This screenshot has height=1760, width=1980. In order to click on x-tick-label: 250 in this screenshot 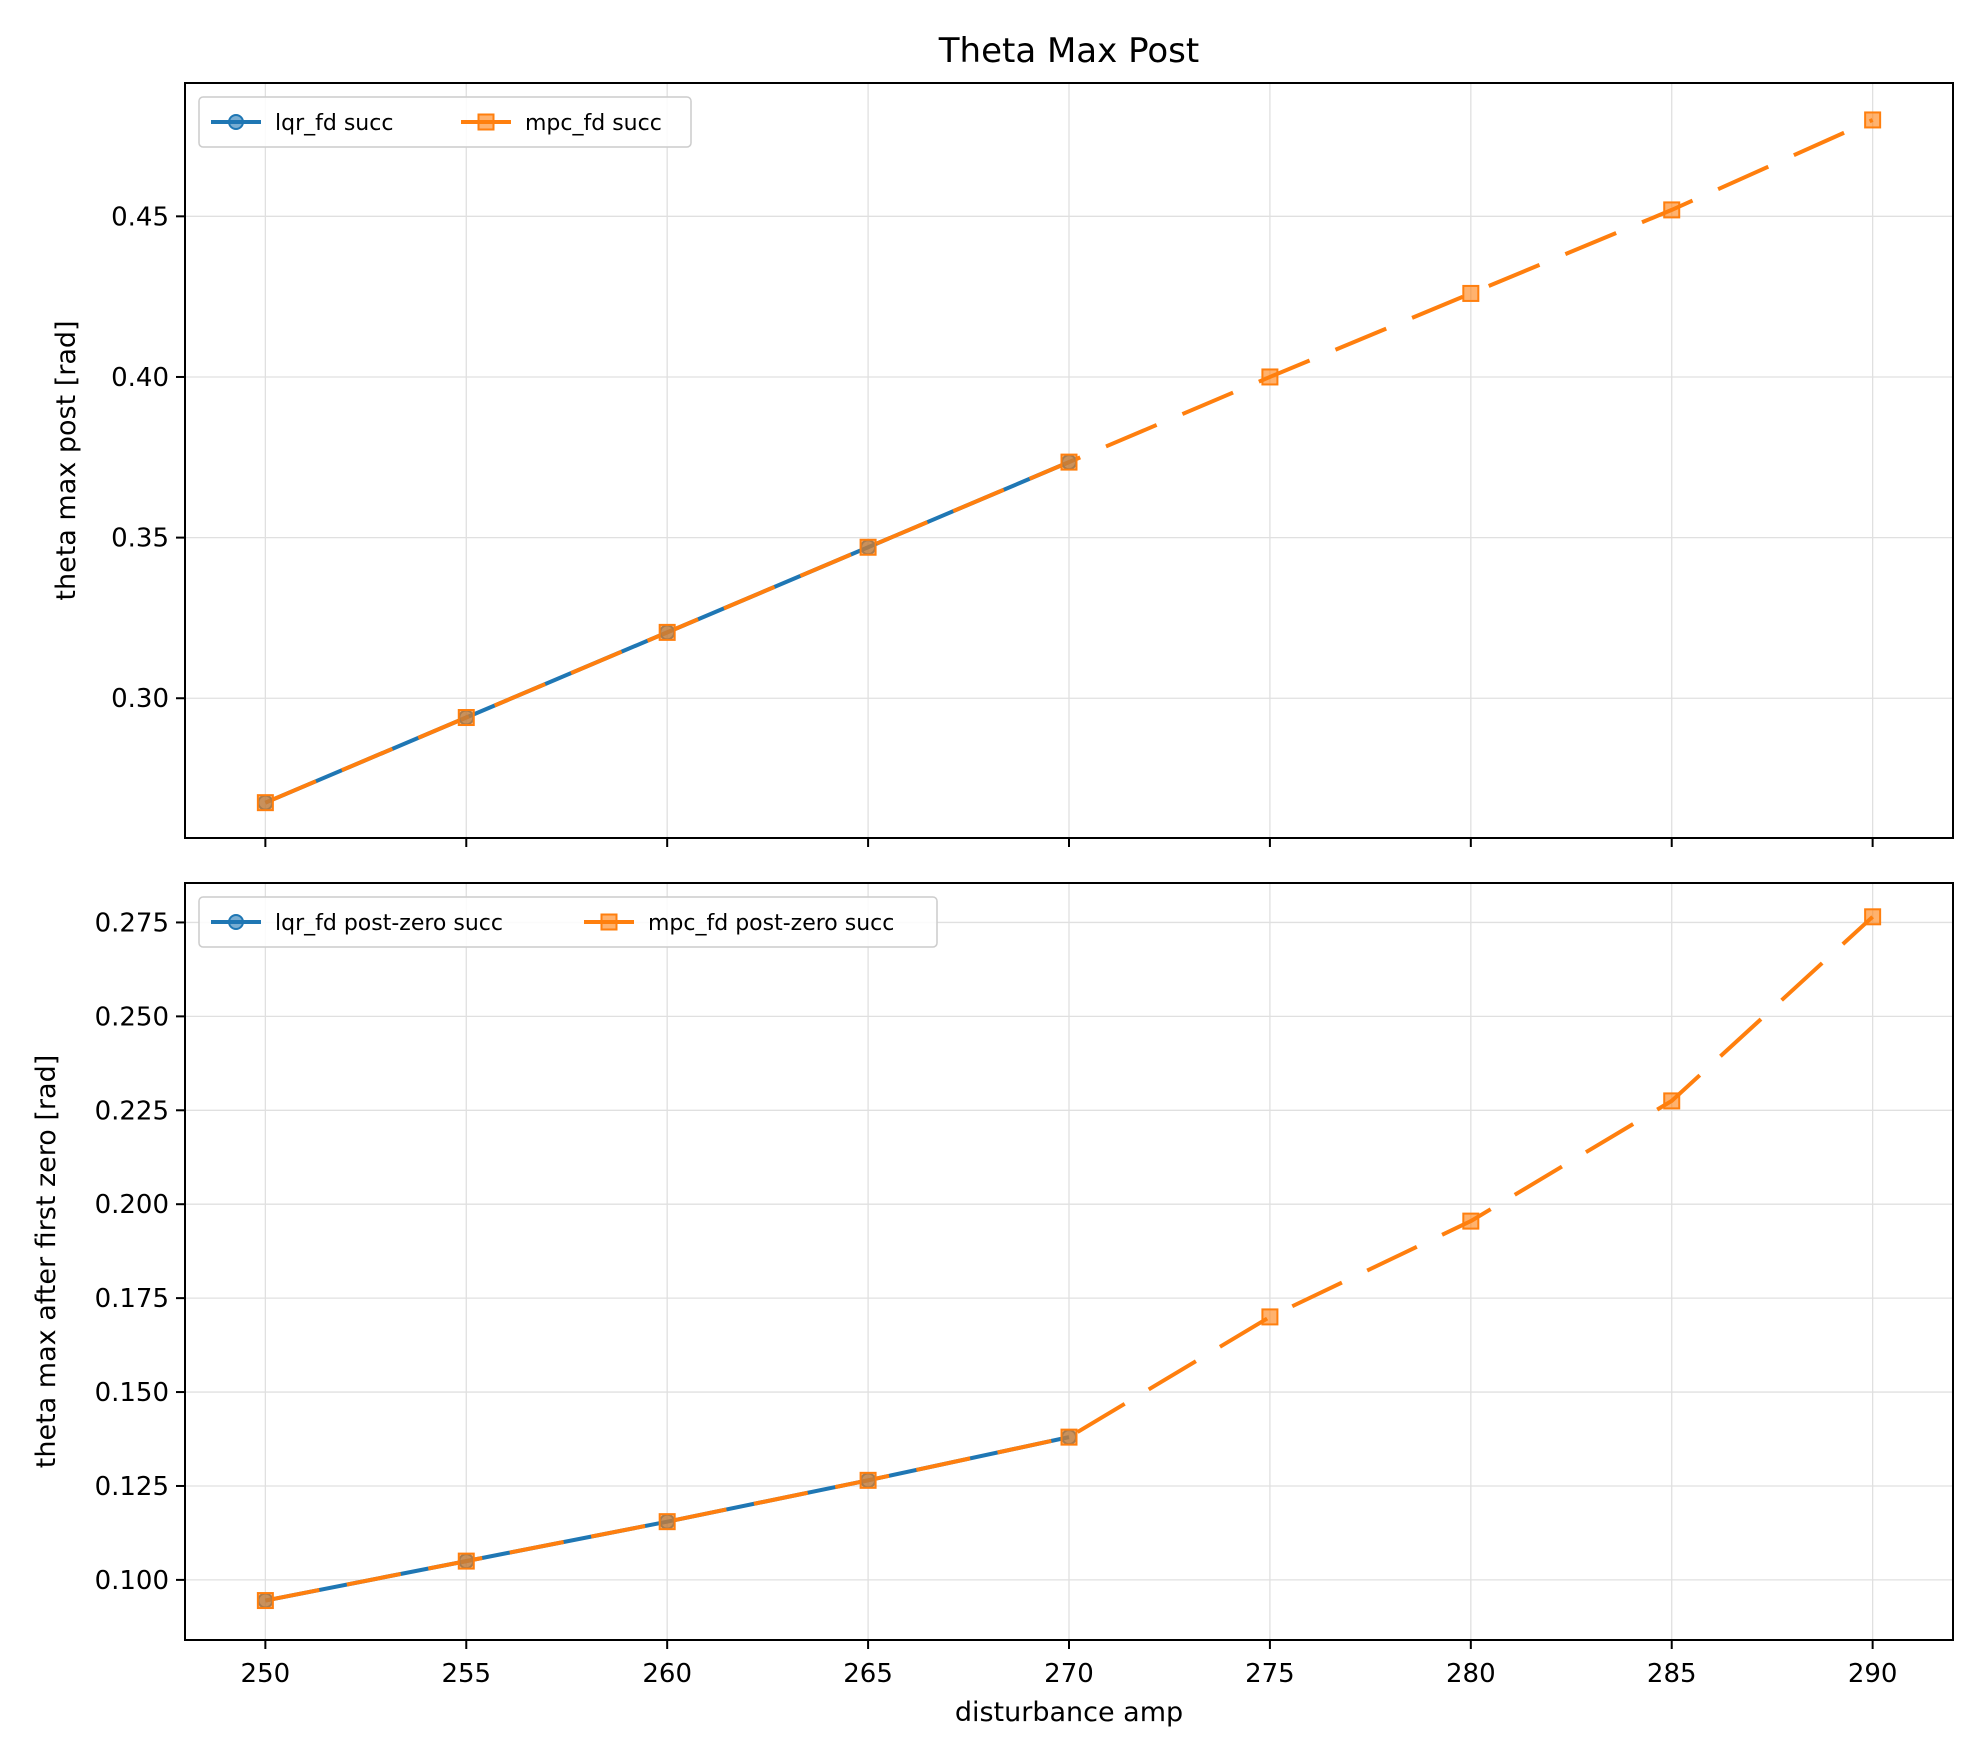, I will do `click(266, 1674)`.